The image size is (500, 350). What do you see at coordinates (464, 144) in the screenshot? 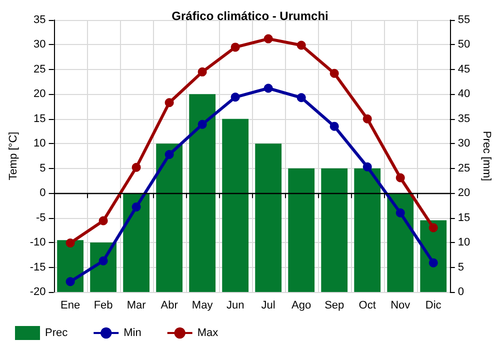
I see `y2-tick-label: 30` at bounding box center [464, 144].